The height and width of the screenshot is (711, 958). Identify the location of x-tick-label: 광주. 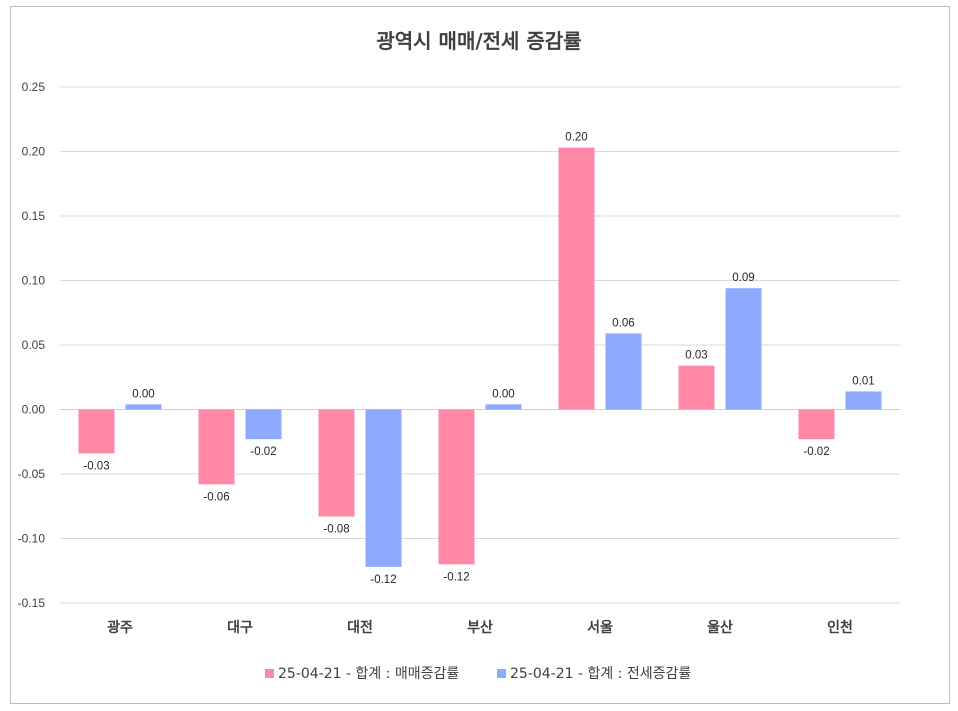
(120, 627).